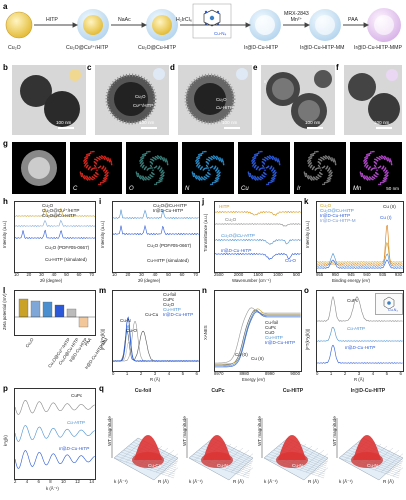 The width and height of the screenshot is (406, 500). I want to click on wavelet-plot-3: Ir@D-Cu-HITP Cu-N WT magnitude R (Å) k (Å⁻¹), so click(369, 442).